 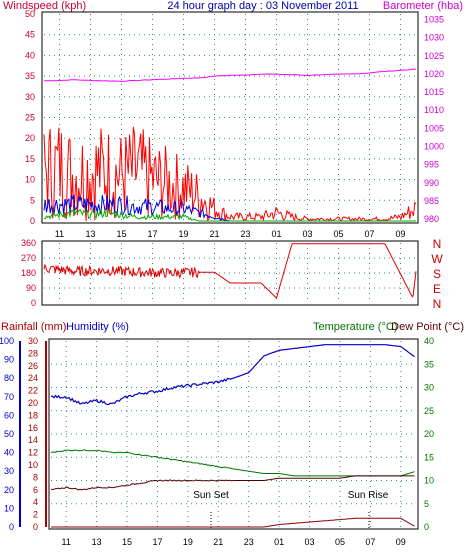 What do you see at coordinates (35, 490) in the screenshot?
I see `rain-tick-label: 6` at bounding box center [35, 490].